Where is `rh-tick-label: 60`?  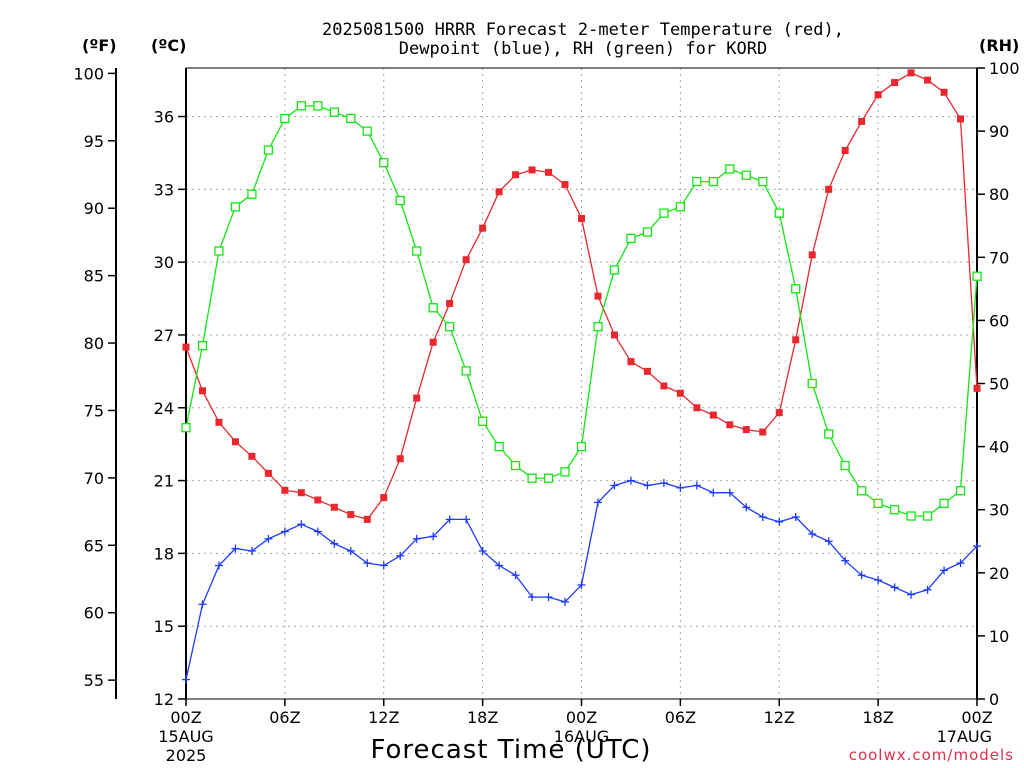 rh-tick-label: 60 is located at coordinates (999, 320).